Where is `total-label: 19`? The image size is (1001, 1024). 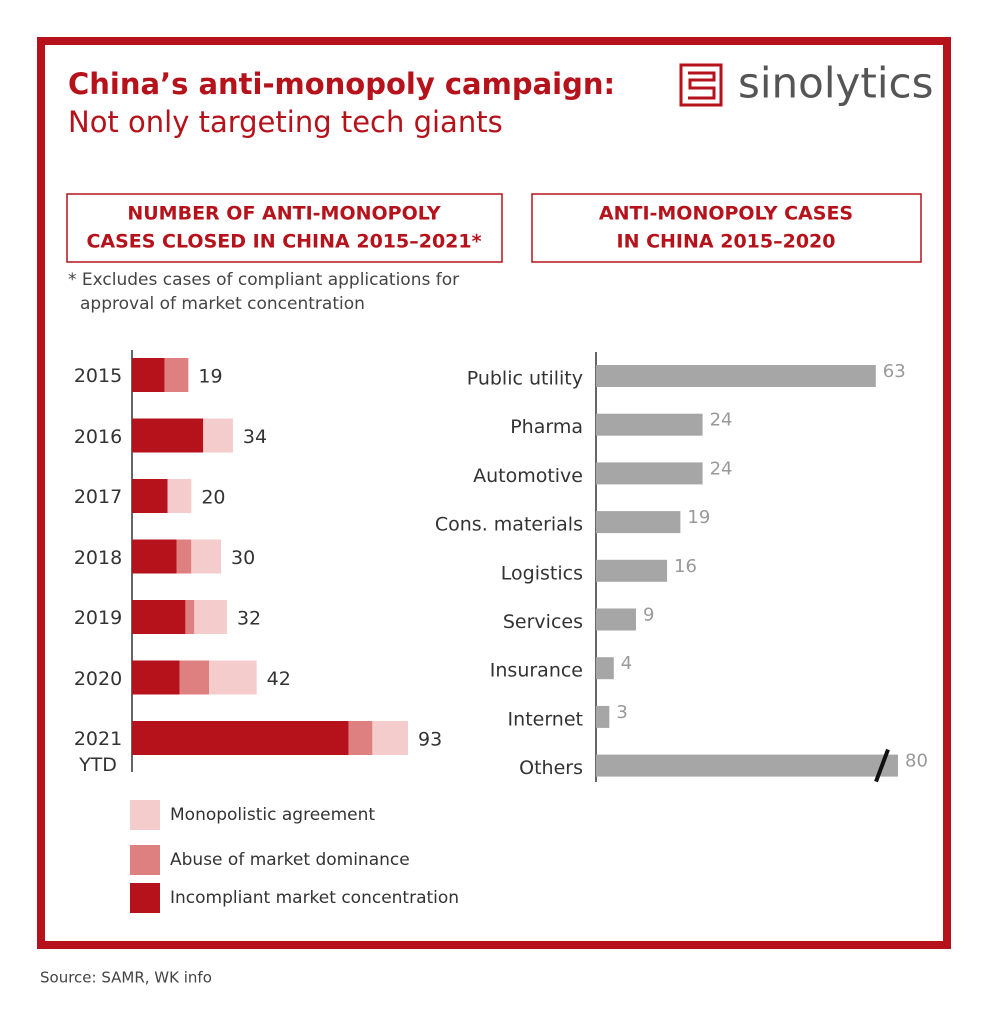
total-label: 19 is located at coordinates (210, 377).